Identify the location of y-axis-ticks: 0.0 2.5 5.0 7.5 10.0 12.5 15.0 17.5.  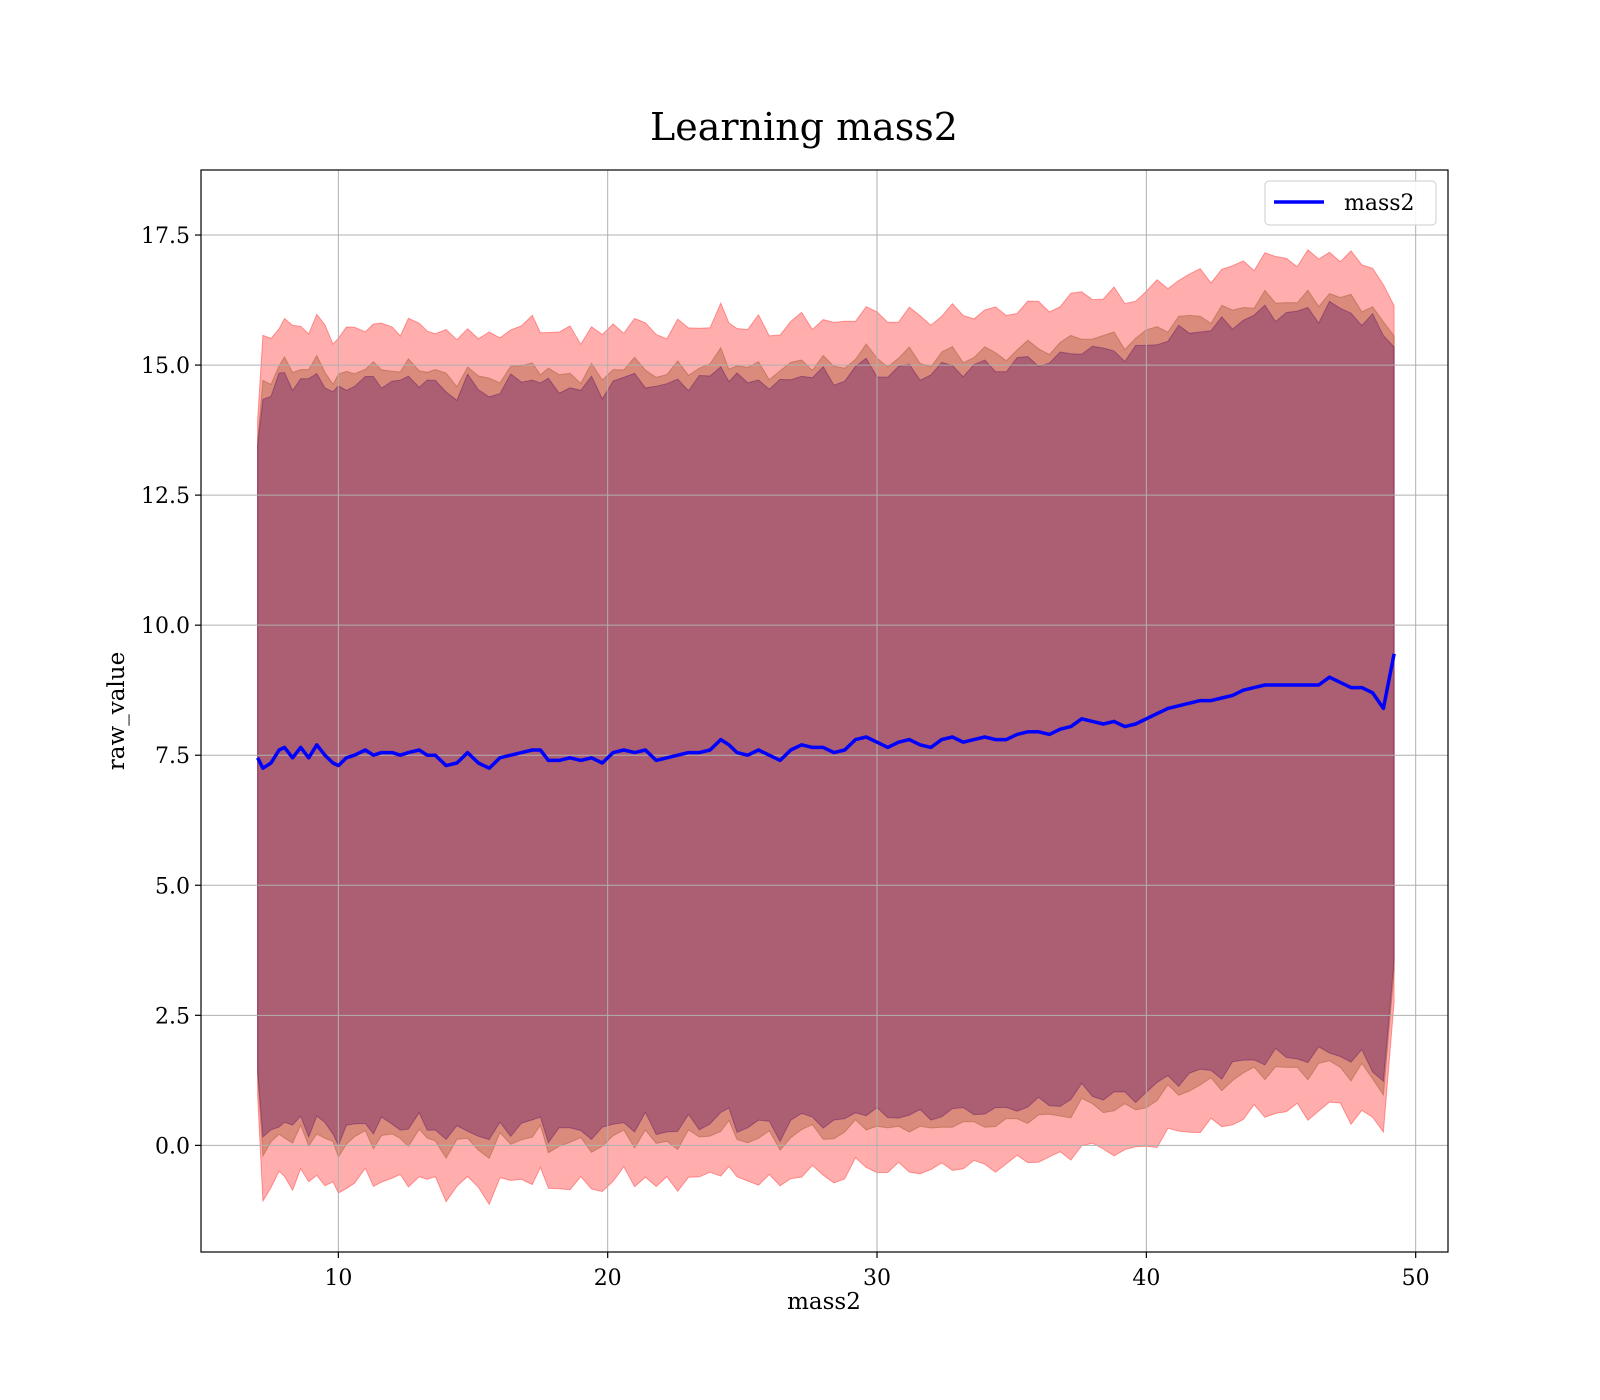
(171, 691).